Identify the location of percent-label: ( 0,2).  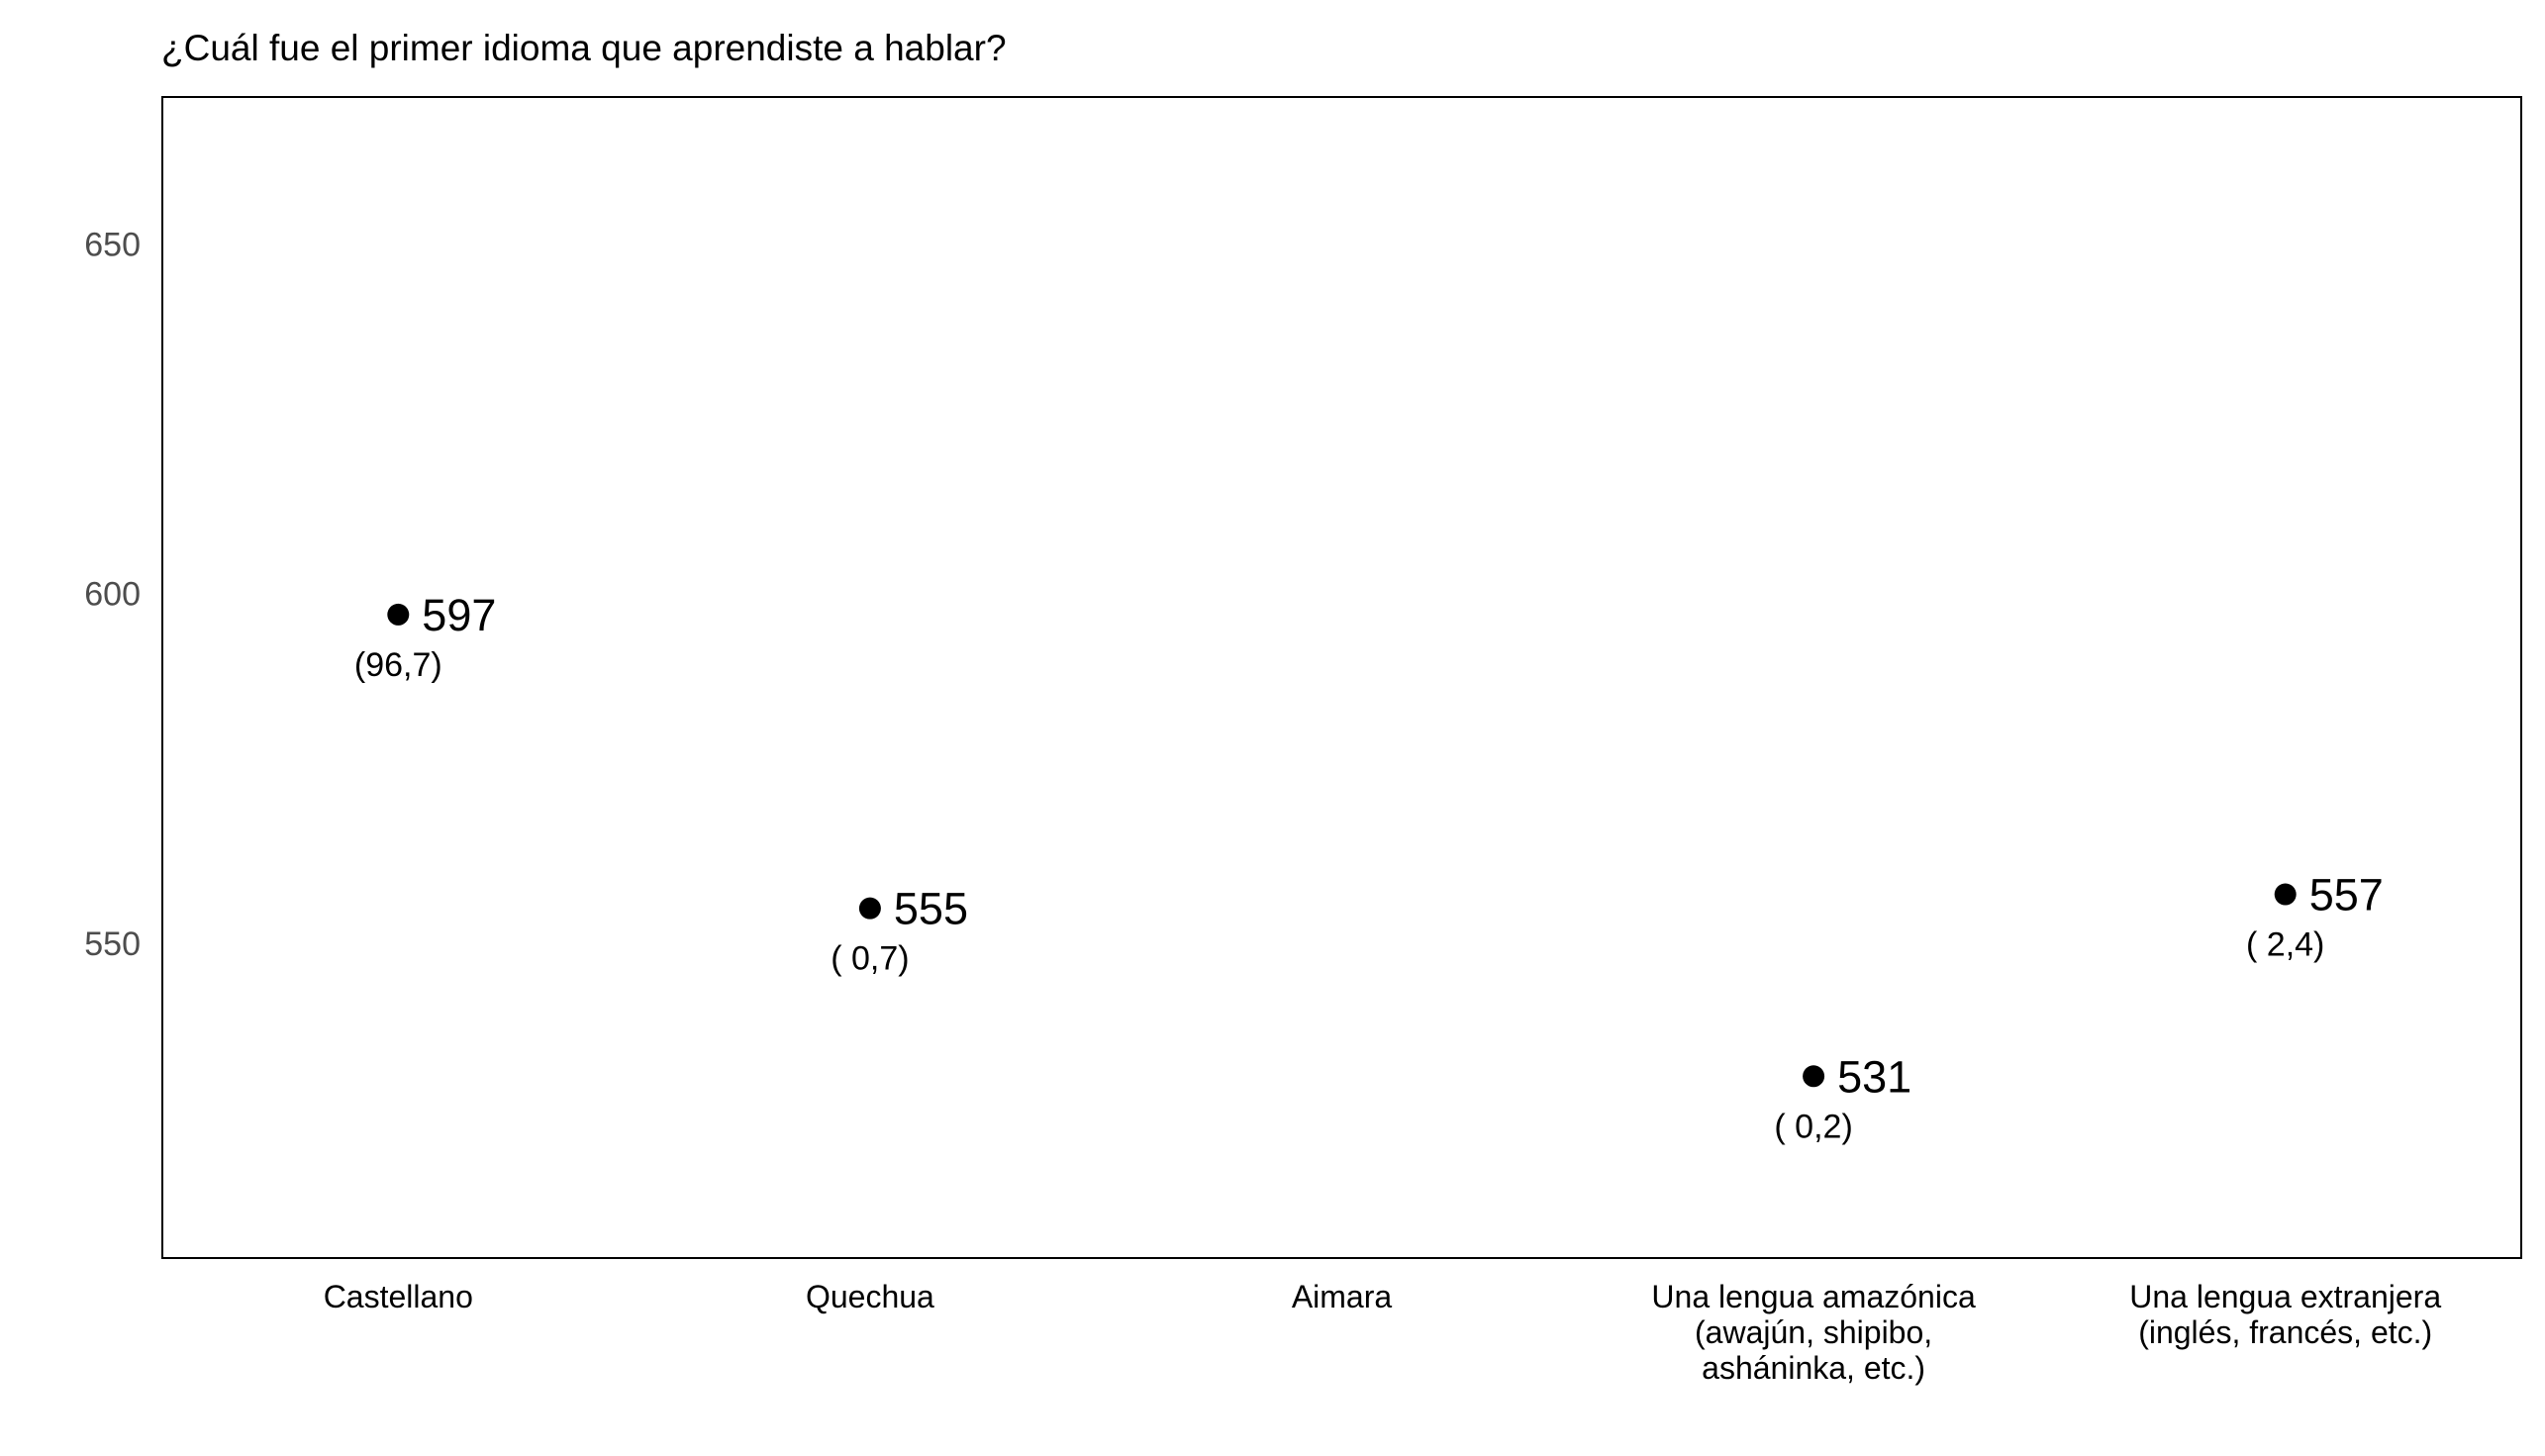
(1813, 1126).